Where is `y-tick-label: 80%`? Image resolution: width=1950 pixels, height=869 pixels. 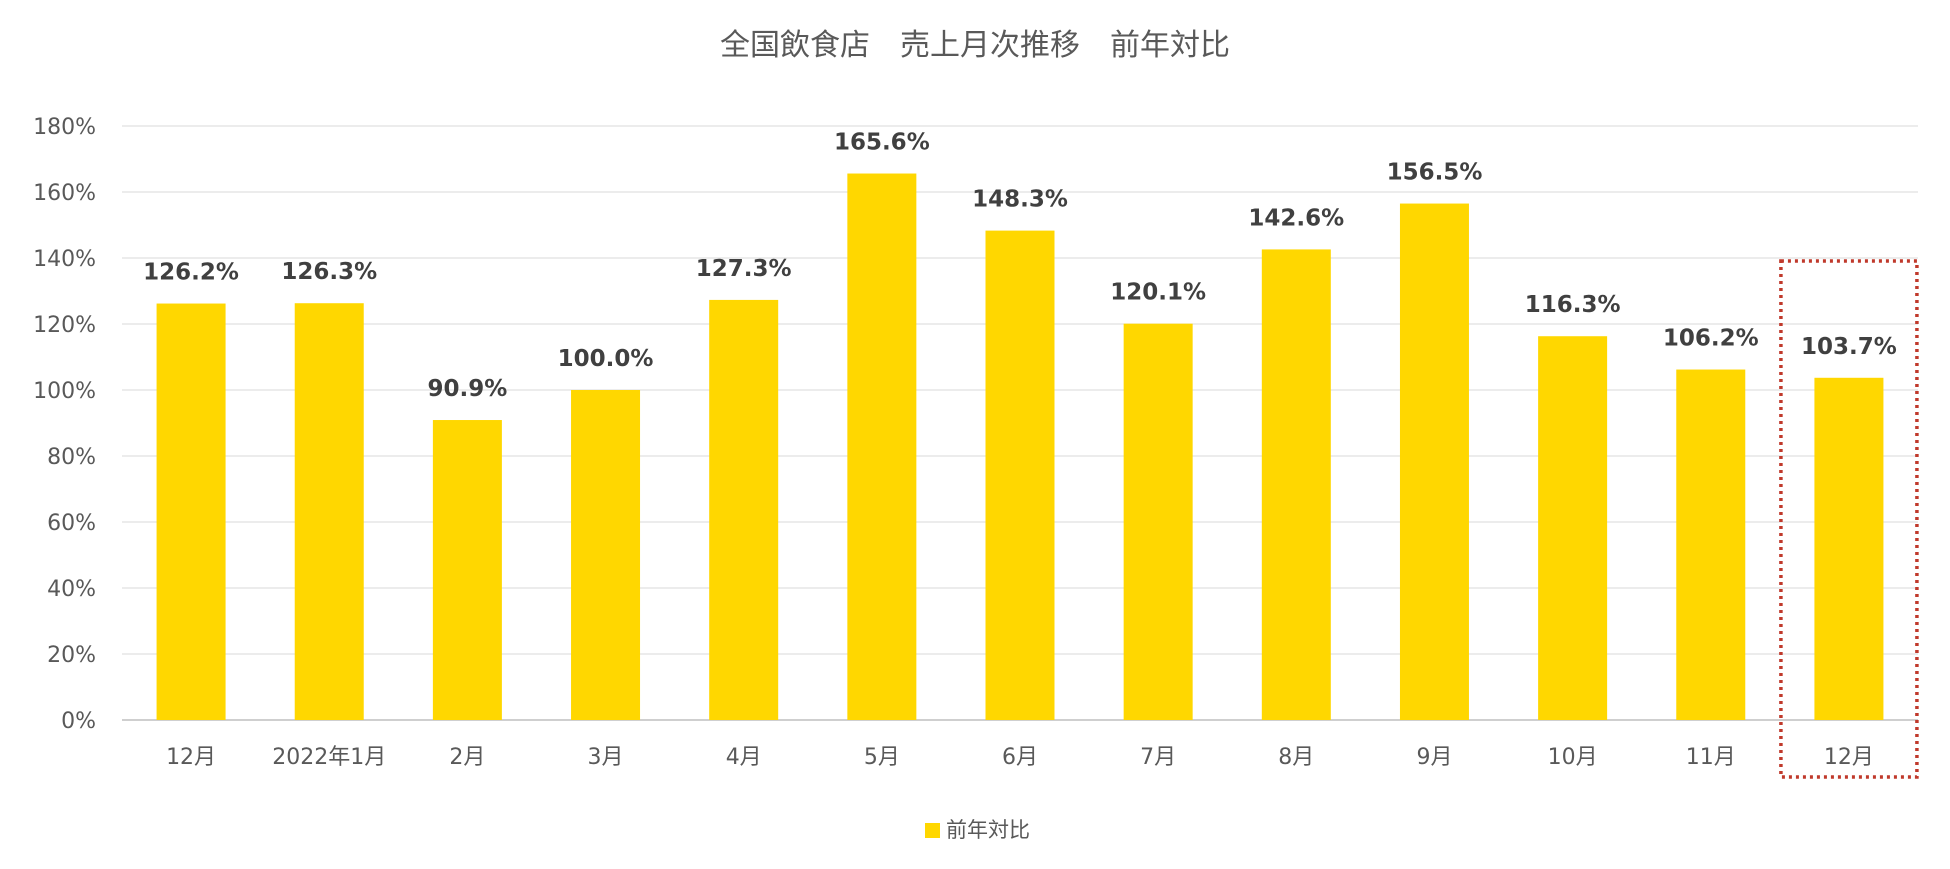
y-tick-label: 80% is located at coordinates (71, 457).